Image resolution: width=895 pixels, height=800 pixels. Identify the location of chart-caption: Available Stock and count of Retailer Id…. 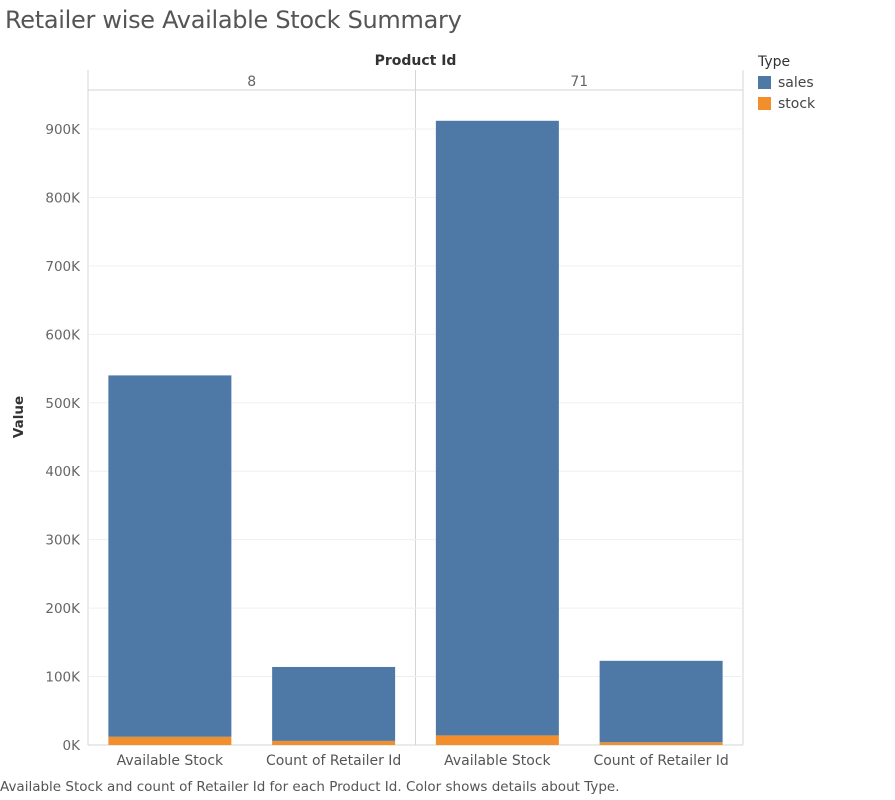
(310, 787).